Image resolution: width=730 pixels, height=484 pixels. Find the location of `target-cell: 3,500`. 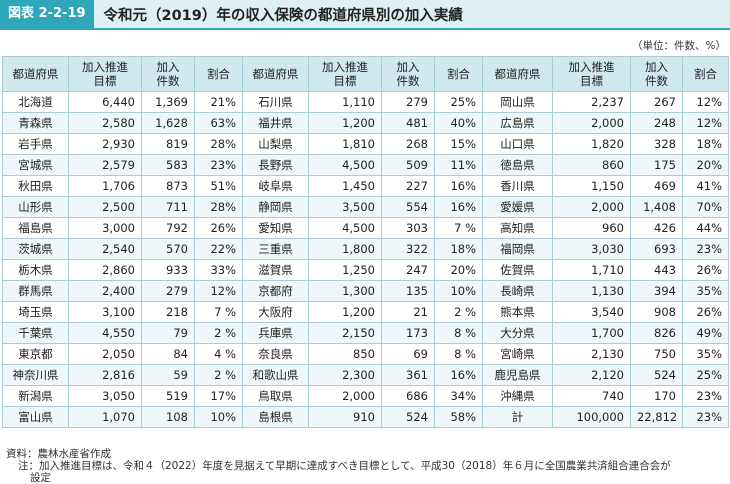

target-cell: 3,500 is located at coordinates (345, 207).